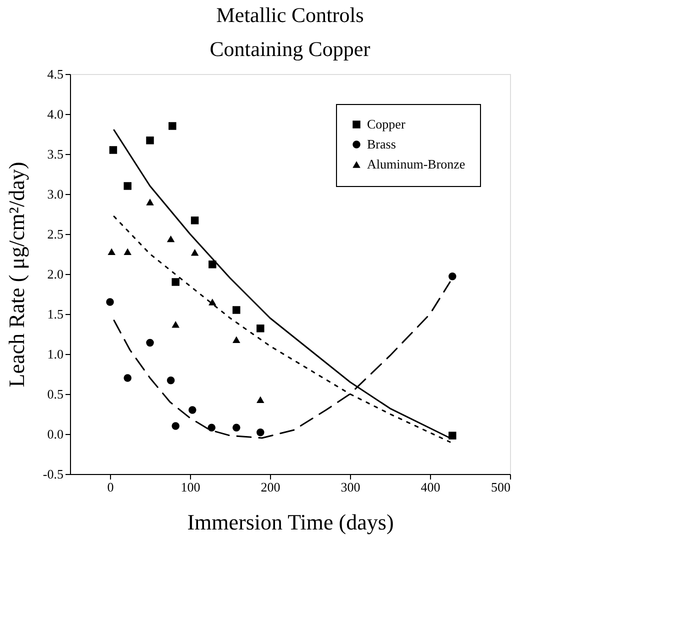 This screenshot has height=621, width=689. I want to click on y-tick-label: 1.5, so click(55, 314).